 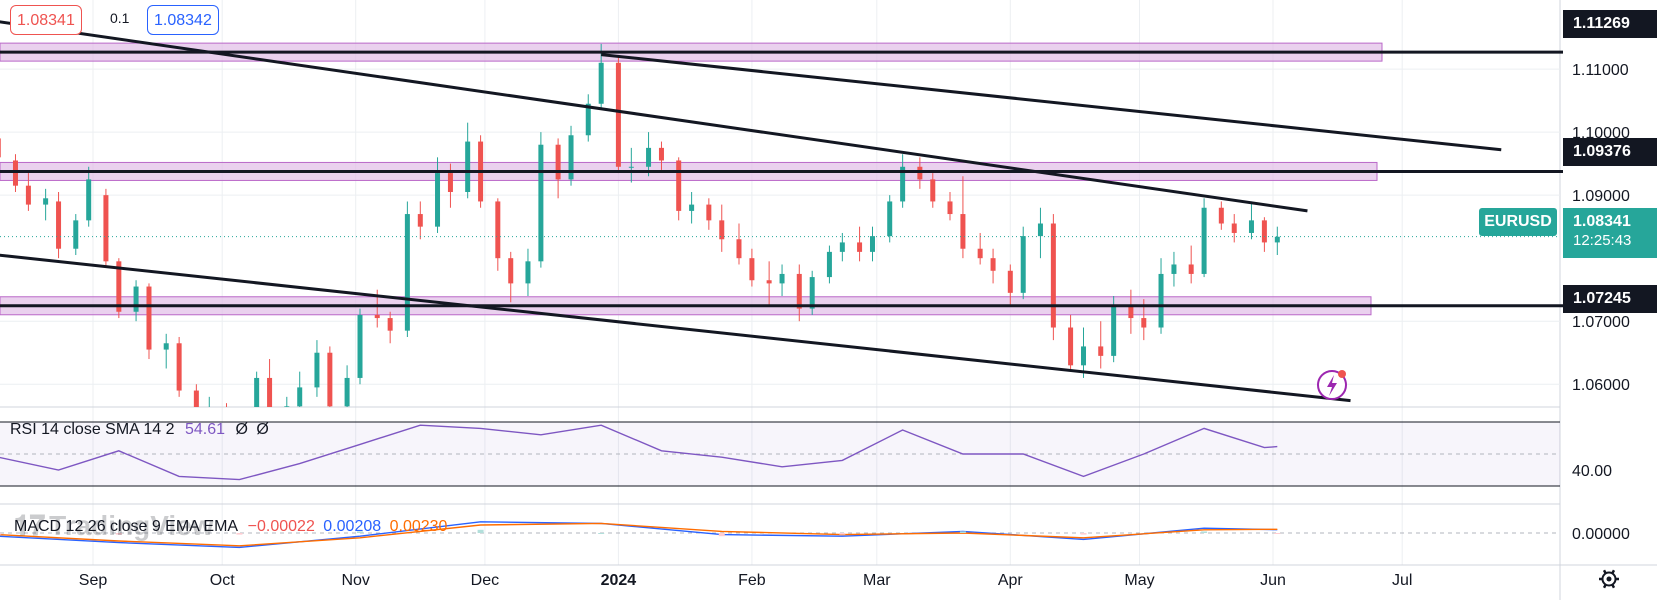 What do you see at coordinates (1610, 152) in the screenshot?
I see `level-tag-2: 1.09376` at bounding box center [1610, 152].